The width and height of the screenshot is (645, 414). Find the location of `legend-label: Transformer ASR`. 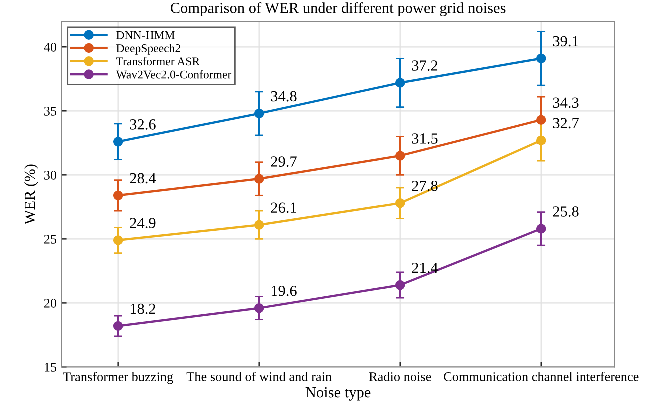

legend-label: Transformer ASR is located at coordinates (158, 61).